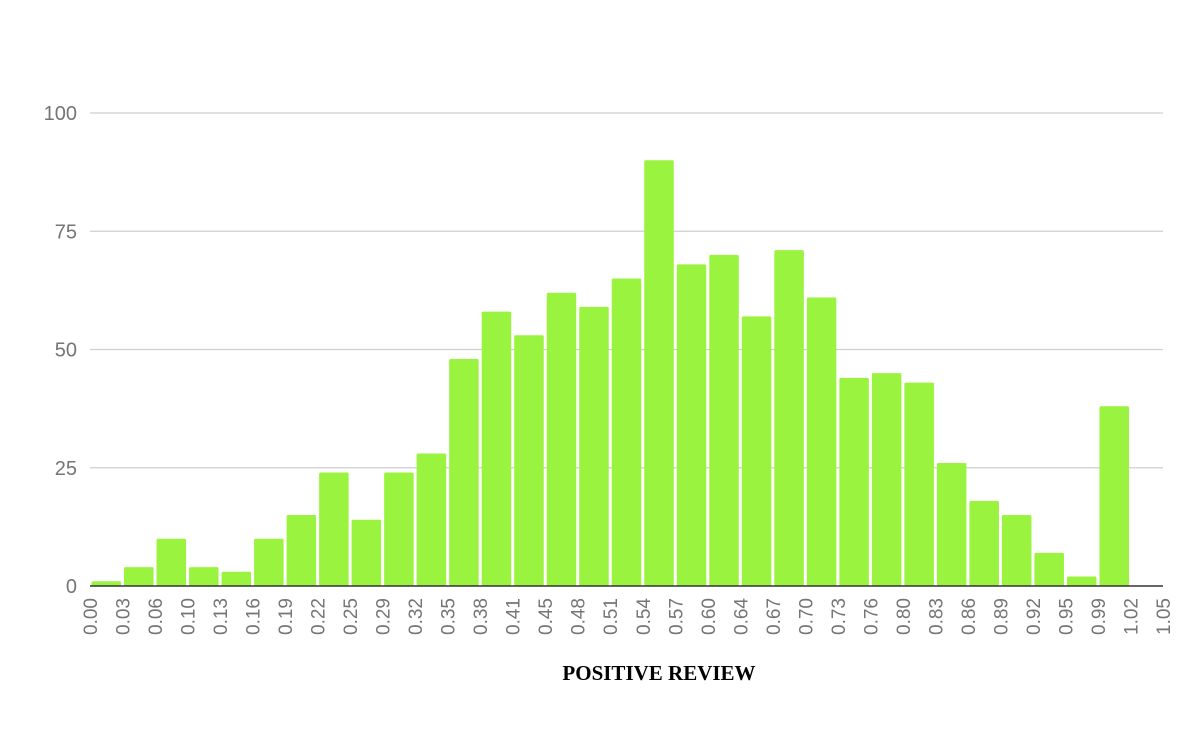 Image resolution: width=1200 pixels, height=742 pixels. What do you see at coordinates (66, 351) in the screenshot?
I see `y-tick-label: 50` at bounding box center [66, 351].